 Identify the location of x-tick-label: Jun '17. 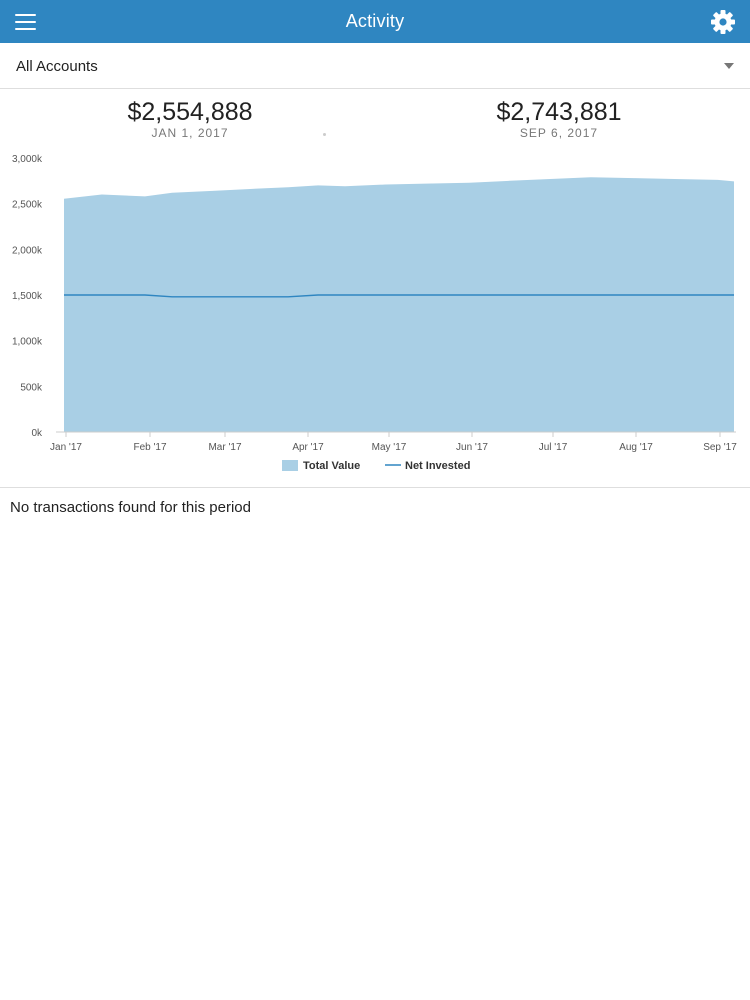
(472, 447).